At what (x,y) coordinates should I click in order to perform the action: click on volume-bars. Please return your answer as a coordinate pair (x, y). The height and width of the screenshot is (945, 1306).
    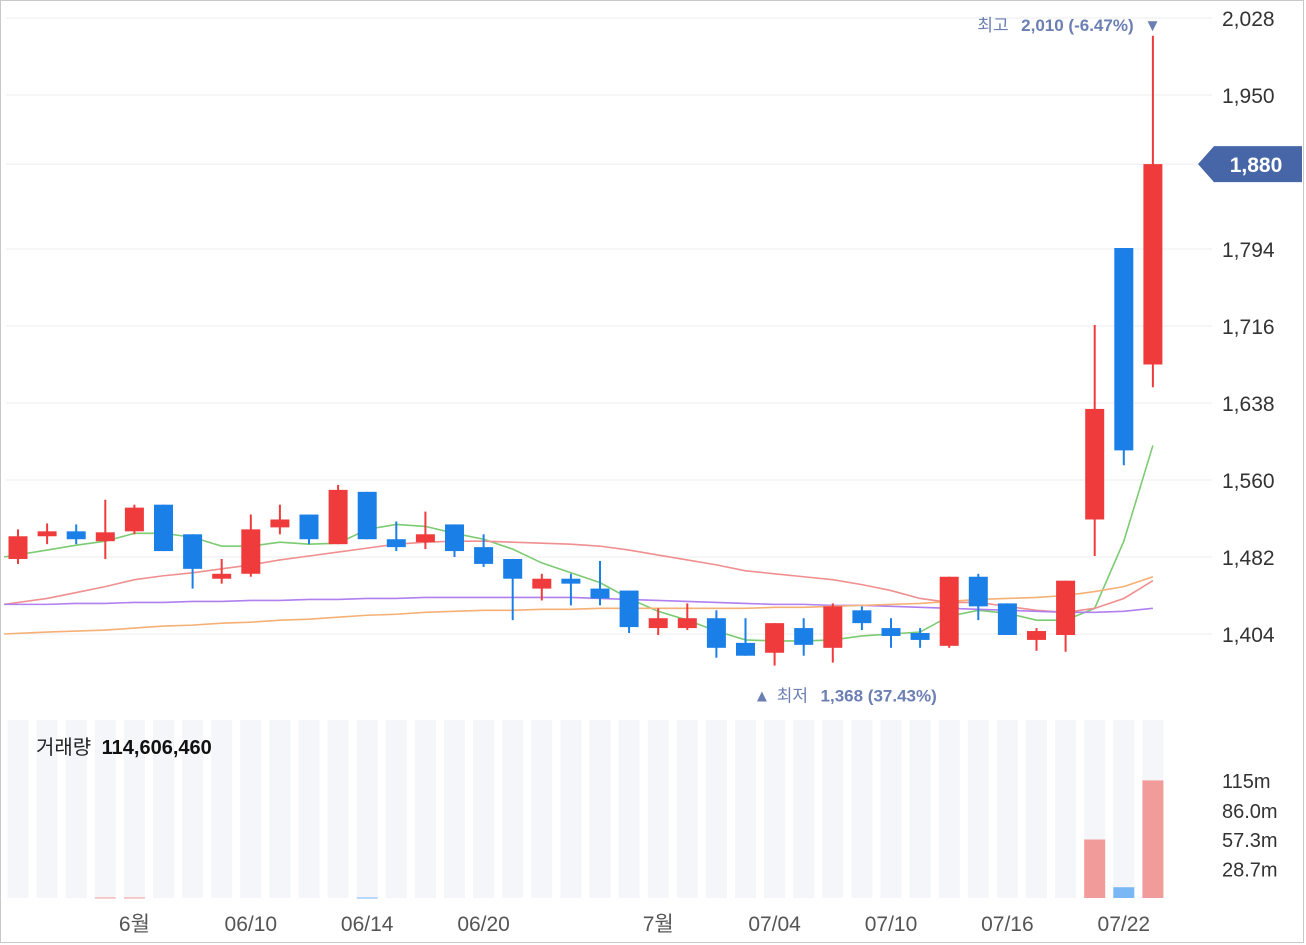
    Looking at the image, I should click on (629, 839).